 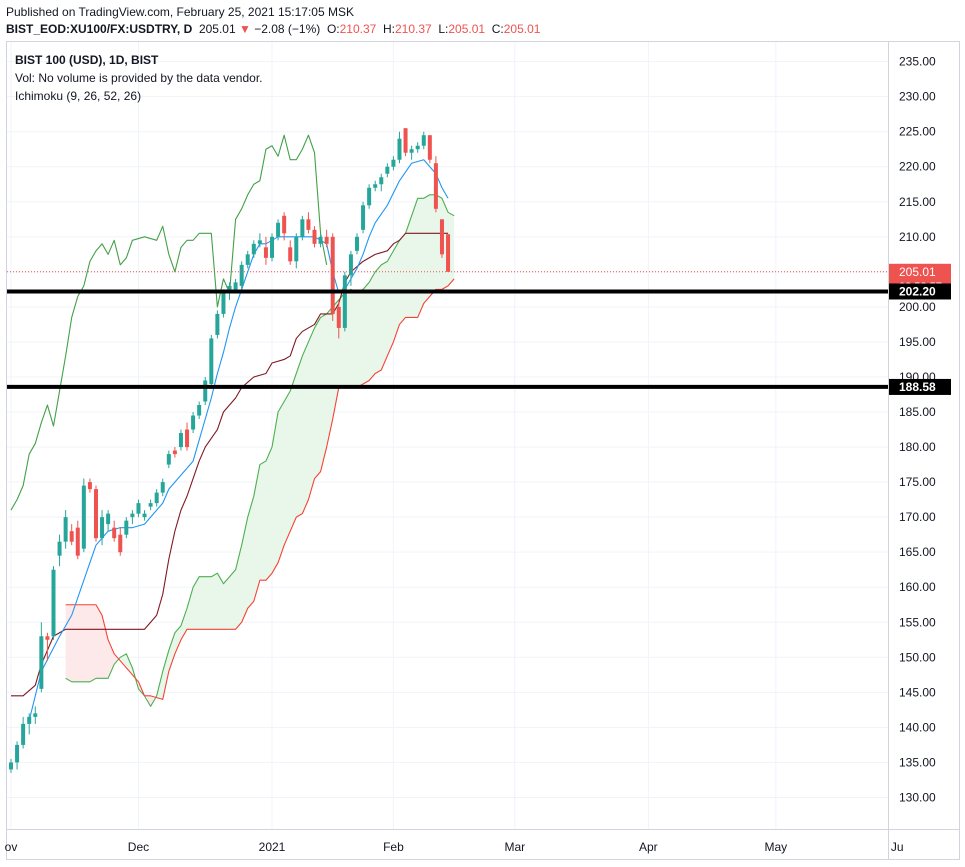 What do you see at coordinates (287, 29) in the screenshot?
I see `price-change: −2.08 (−1%)` at bounding box center [287, 29].